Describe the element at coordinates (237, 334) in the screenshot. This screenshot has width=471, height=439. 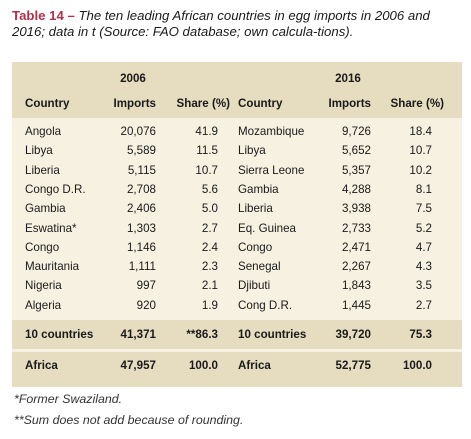
I see `ten-countries-band` at that location.